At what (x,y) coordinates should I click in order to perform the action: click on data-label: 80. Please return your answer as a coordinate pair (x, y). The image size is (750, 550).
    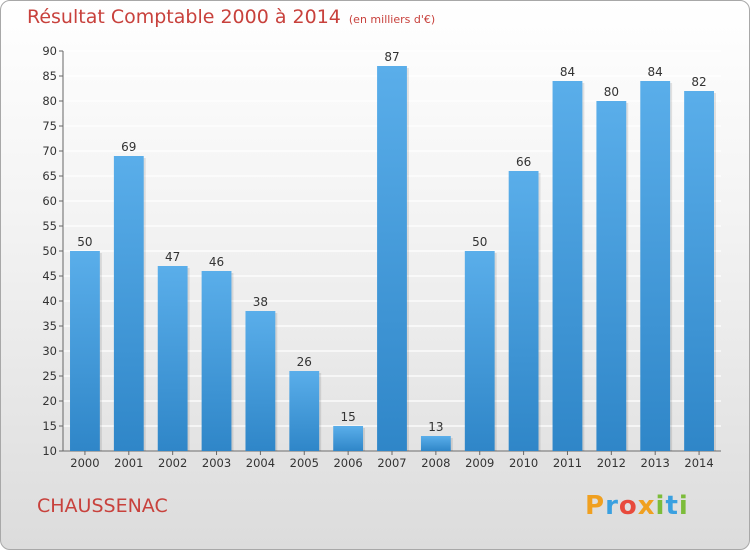
    Looking at the image, I should click on (611, 92).